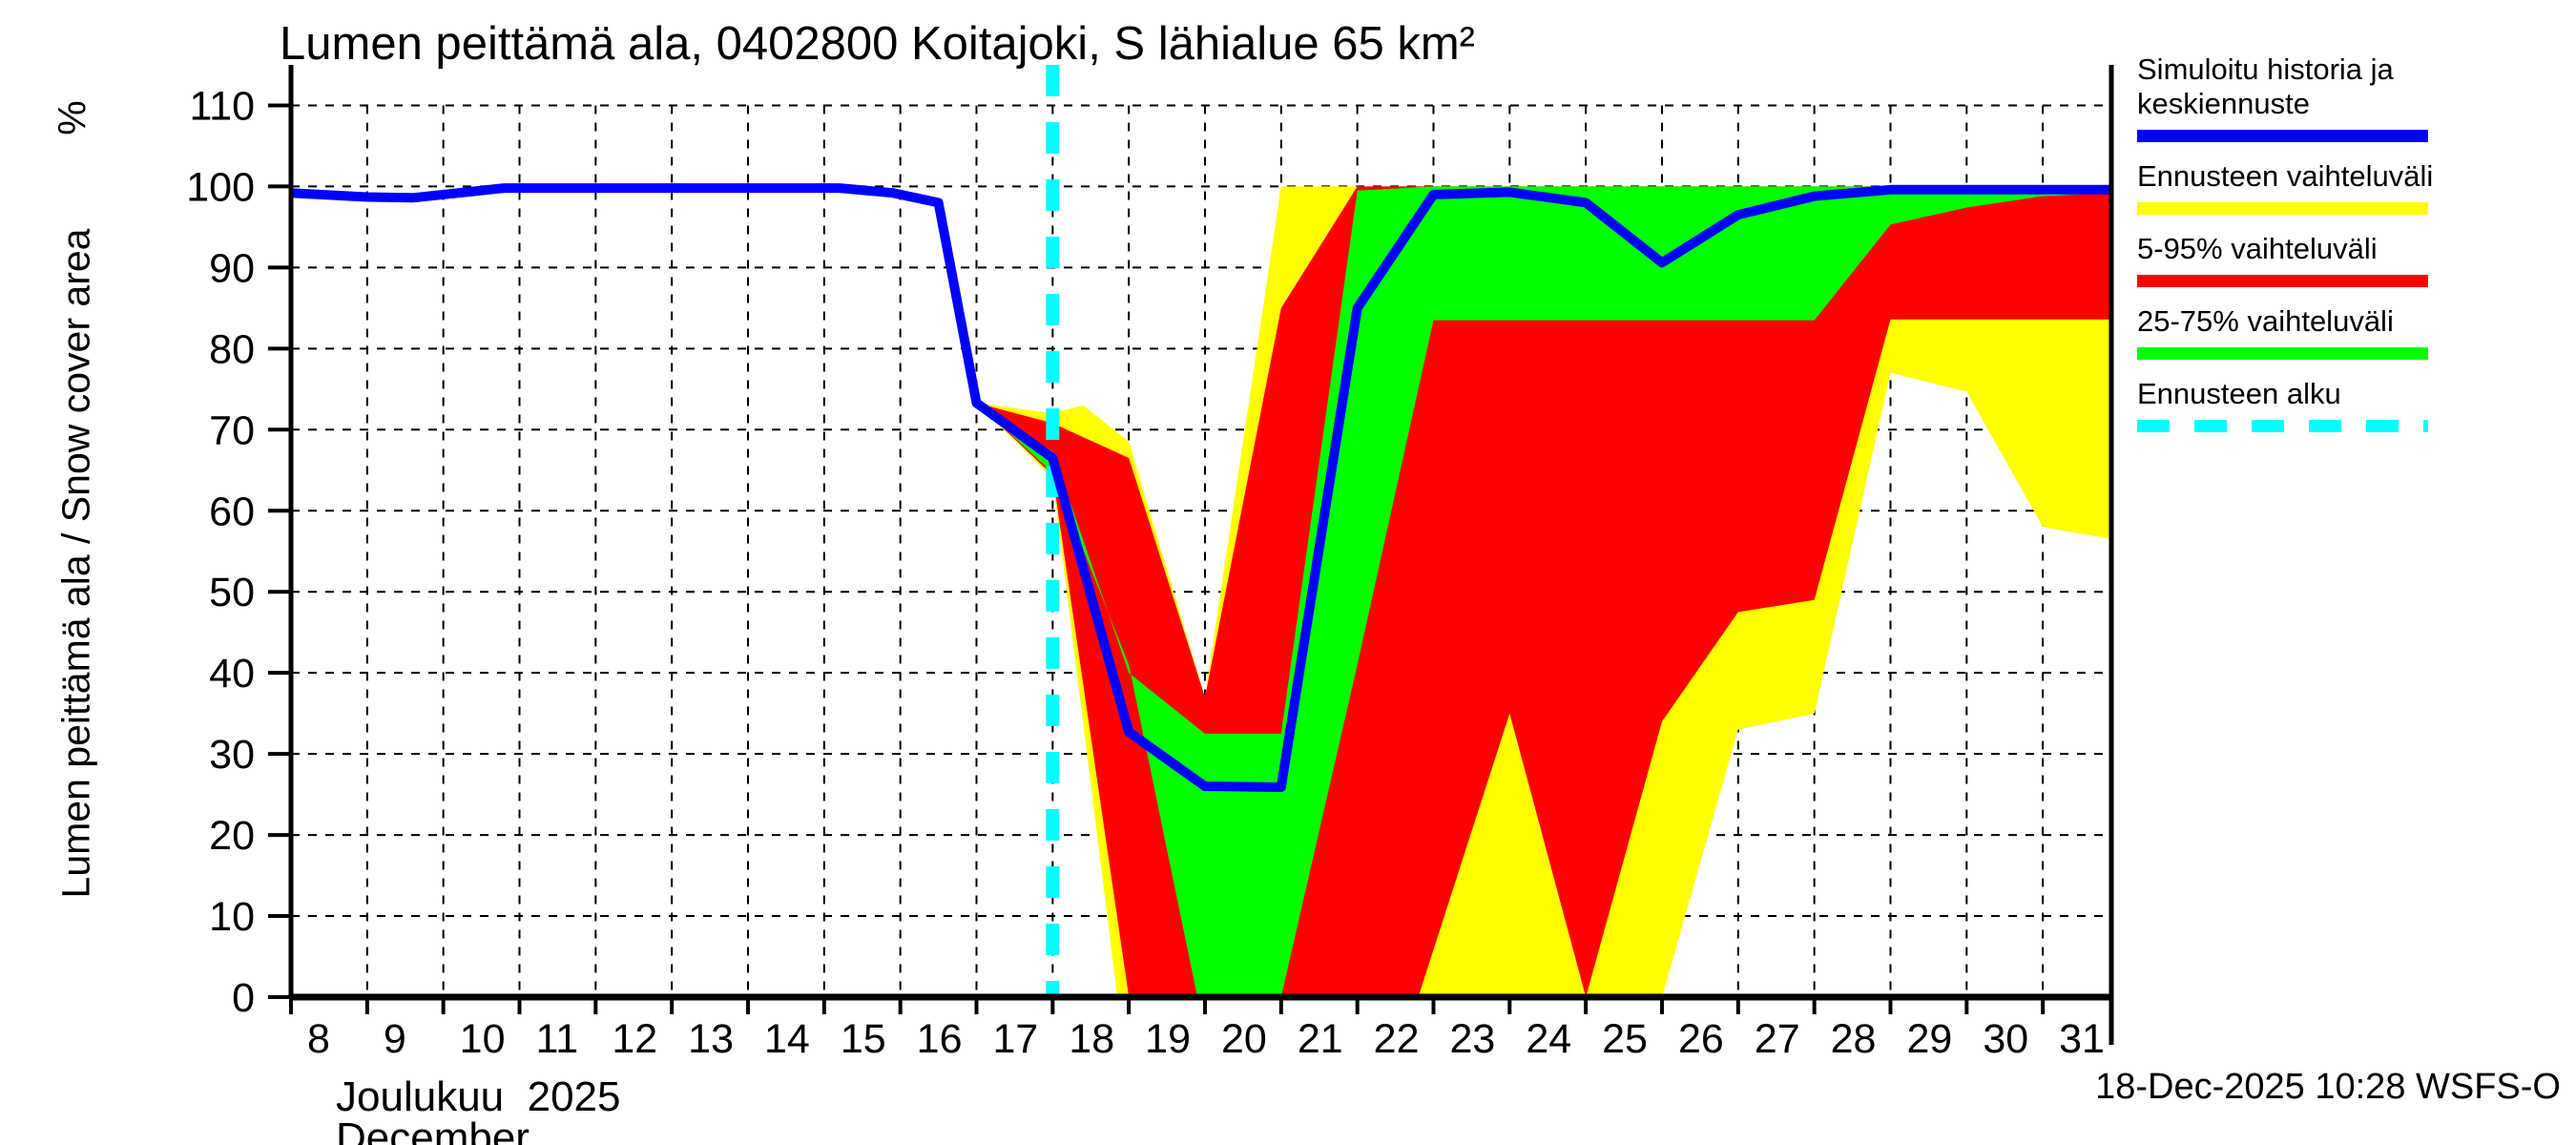 This screenshot has width=2576, height=1145. I want to click on legend-5-95-range: 5-95% vaihteluväli, so click(2347, 259).